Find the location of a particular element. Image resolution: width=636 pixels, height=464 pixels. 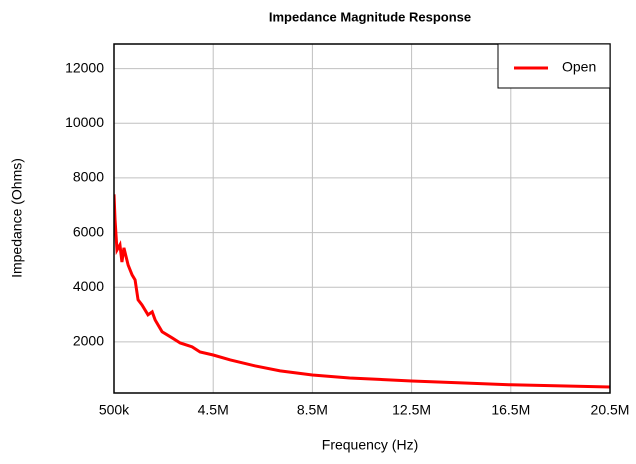

x-tick-label: 16.5M is located at coordinates (510, 410).